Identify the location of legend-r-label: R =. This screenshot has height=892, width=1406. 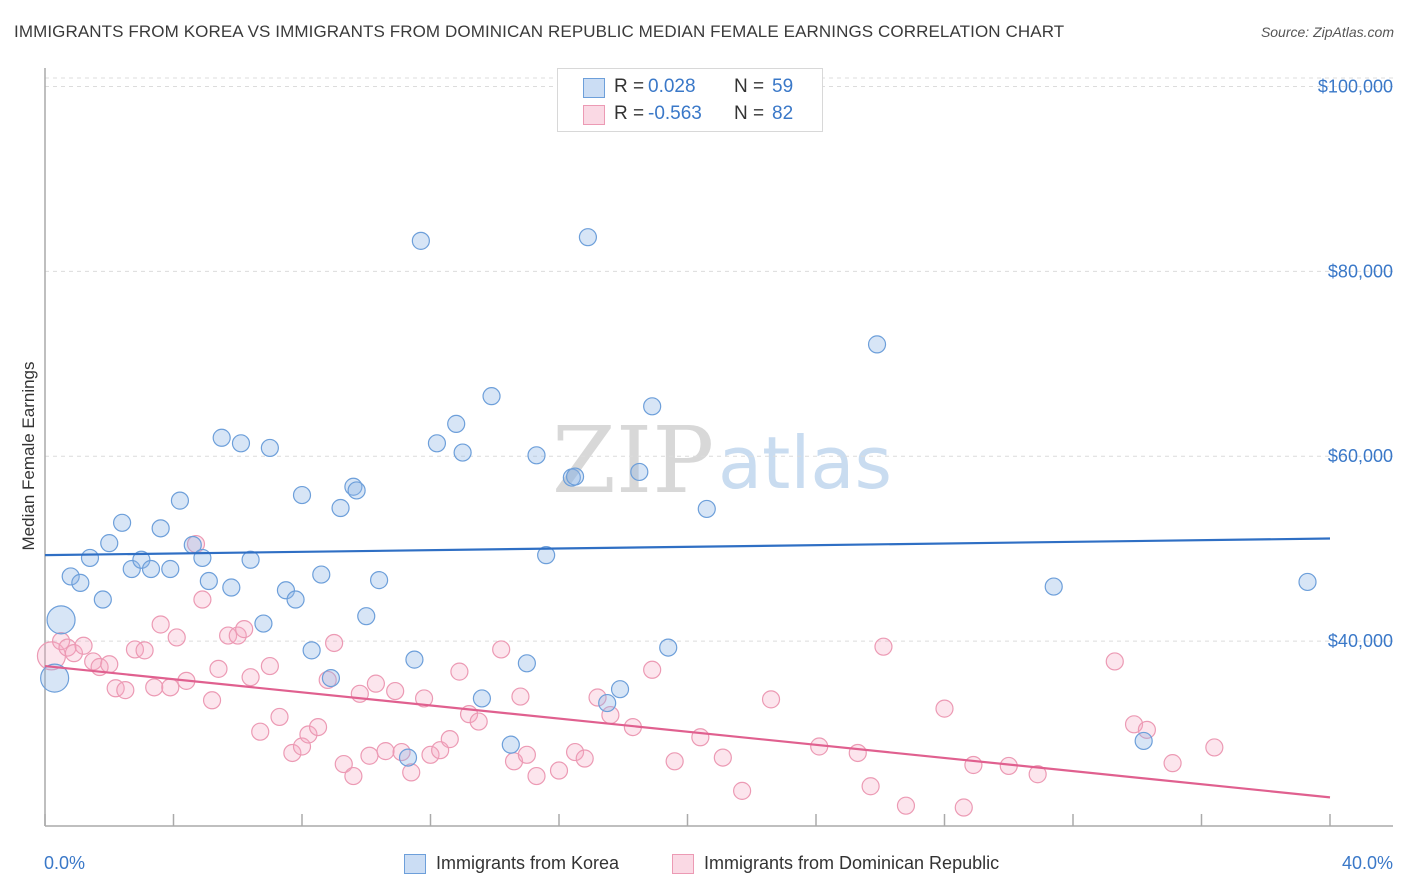
(629, 113).